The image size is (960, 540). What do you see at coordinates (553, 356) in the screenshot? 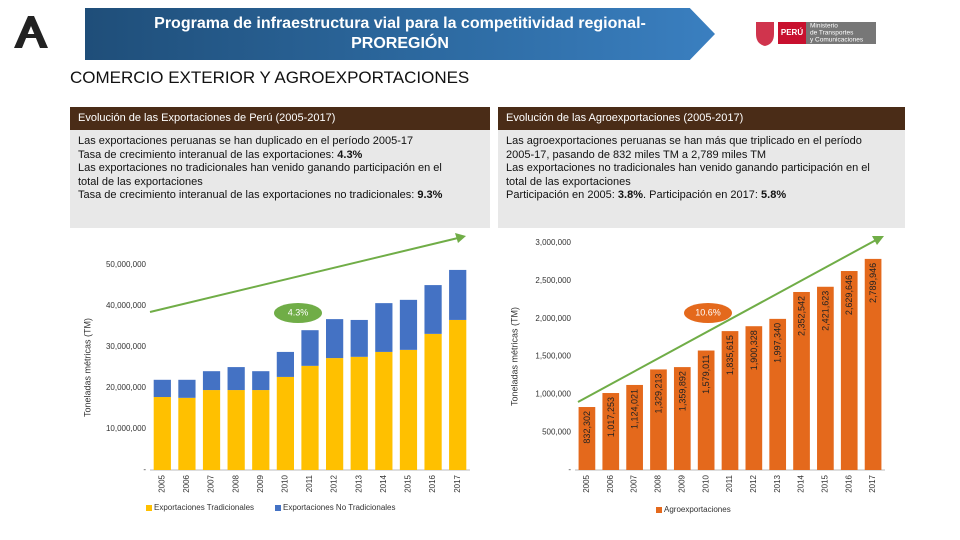
I see `y-tick-label: 1,500,000` at bounding box center [553, 356].